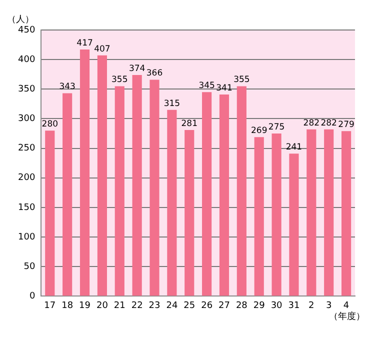 Image resolution: width=375 pixels, height=337 pixels. Describe the element at coordinates (27, 237) in the screenshot. I see `y-tick-label: 100` at that location.